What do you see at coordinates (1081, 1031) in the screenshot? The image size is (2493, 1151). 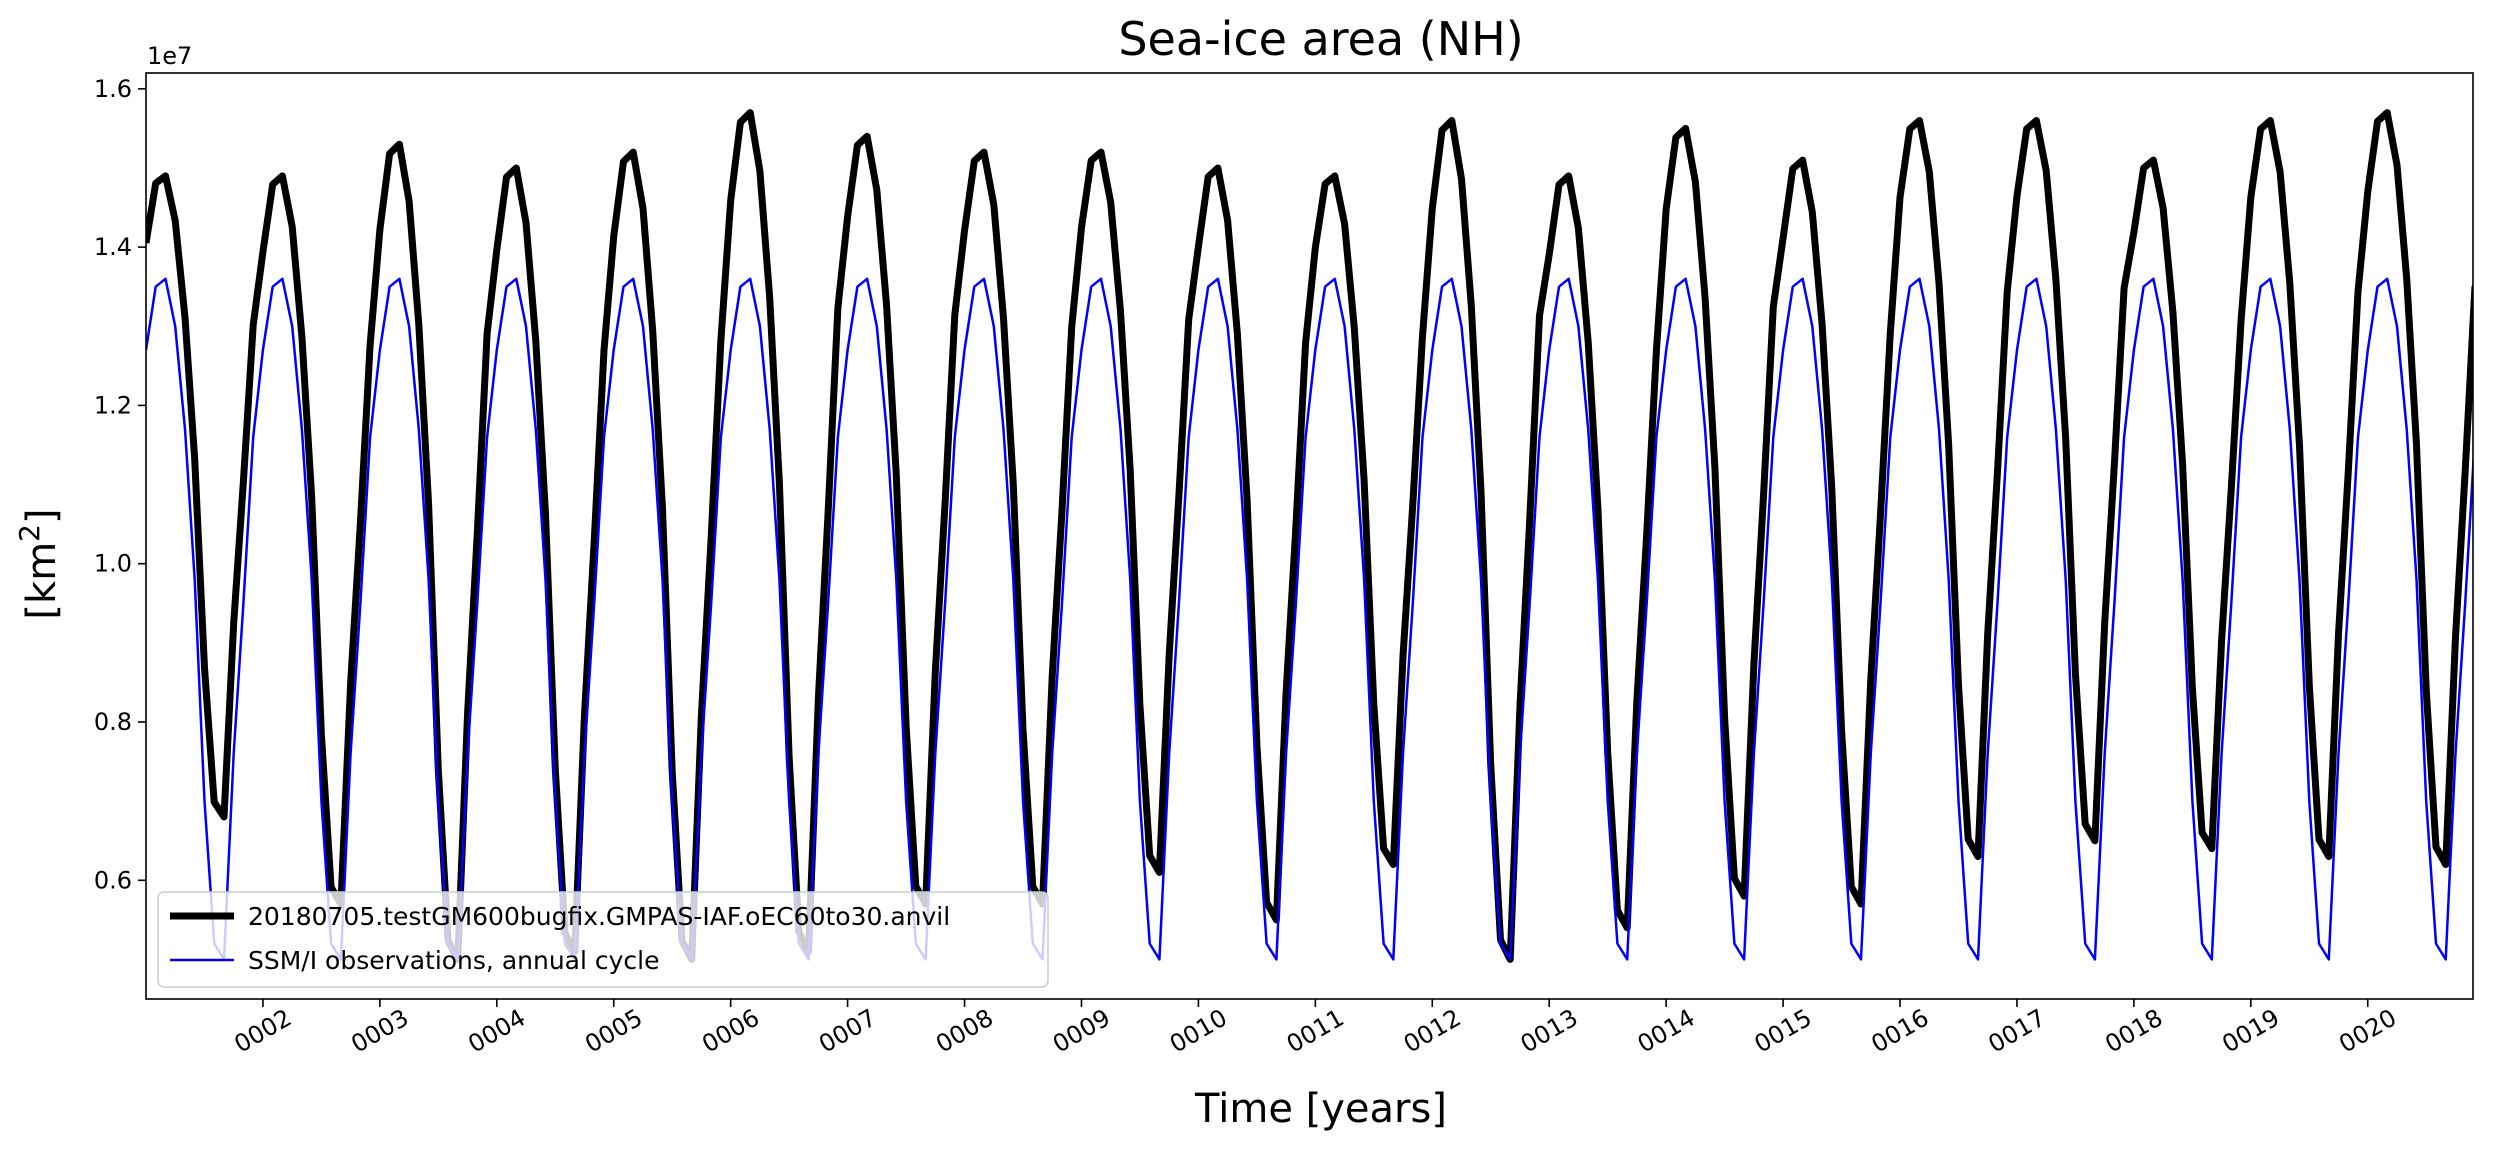 I see `x-tick-label: 0009` at bounding box center [1081, 1031].